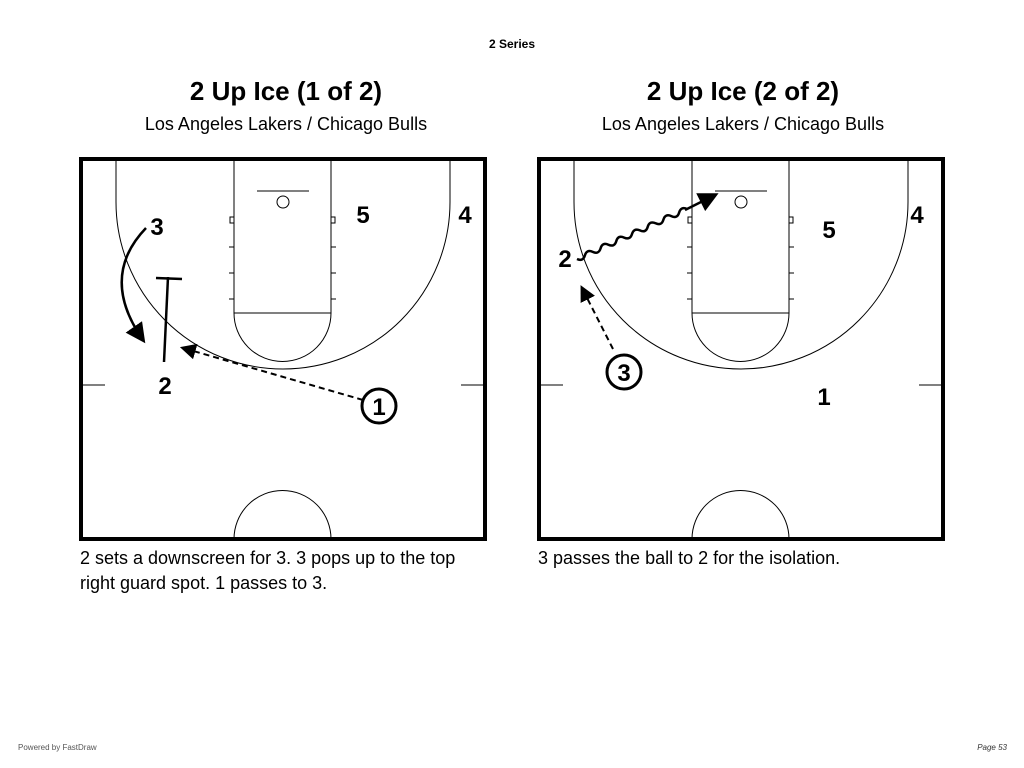 This screenshot has width=1024, height=768. What do you see at coordinates (701, 202) in the screenshot?
I see `dribble-arrow-head` at bounding box center [701, 202].